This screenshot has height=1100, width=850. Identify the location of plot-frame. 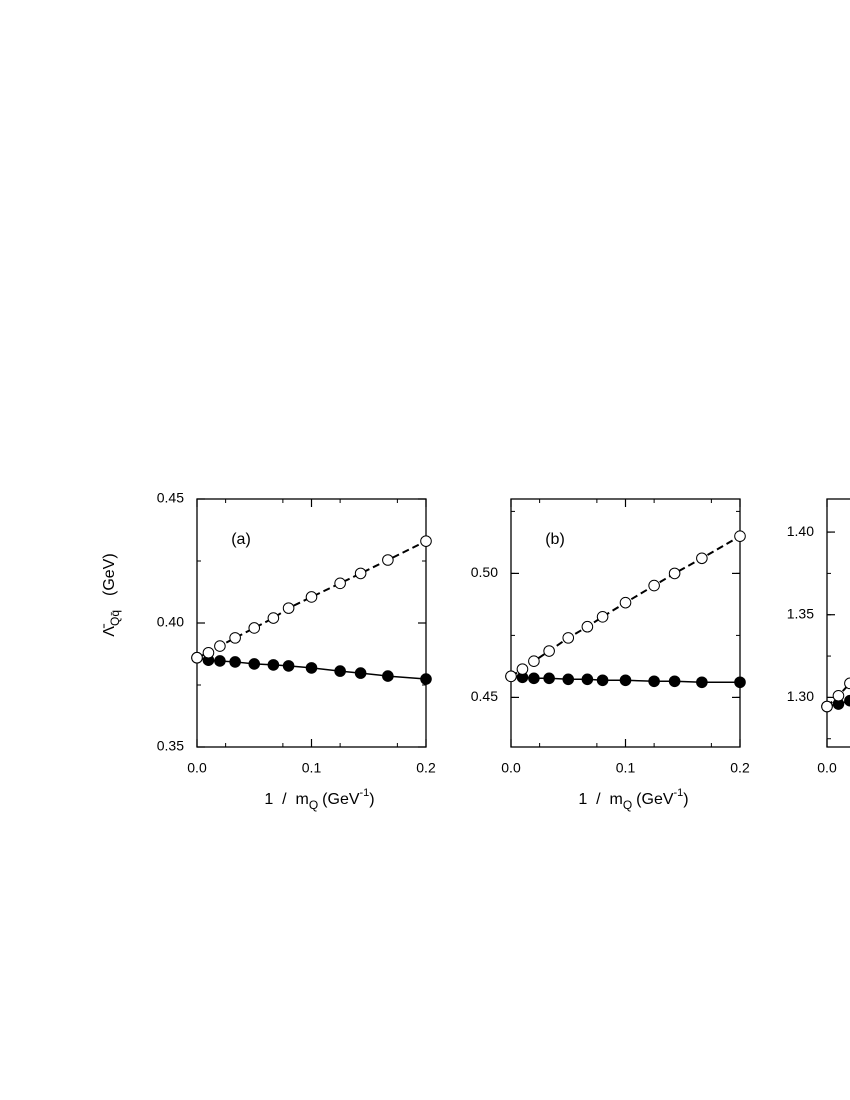
(838, 623).